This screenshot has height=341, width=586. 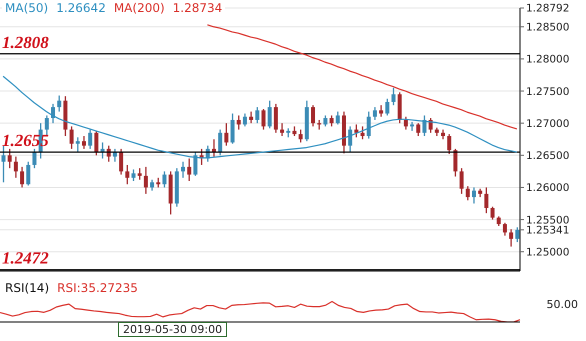 I want to click on annotation: 1.28734, so click(x=197, y=8).